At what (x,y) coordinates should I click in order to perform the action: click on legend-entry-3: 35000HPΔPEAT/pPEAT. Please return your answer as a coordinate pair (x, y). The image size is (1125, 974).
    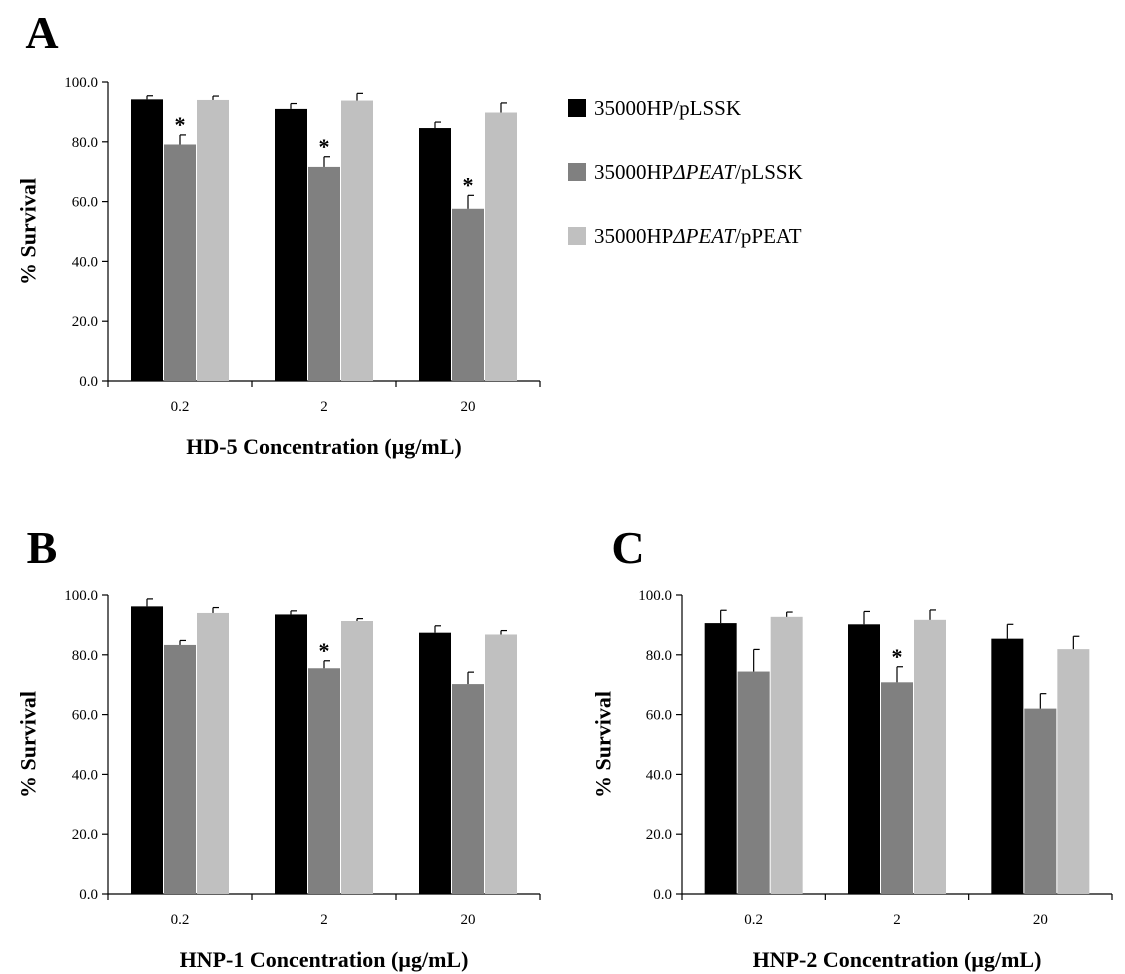
    Looking at the image, I should click on (698, 236).